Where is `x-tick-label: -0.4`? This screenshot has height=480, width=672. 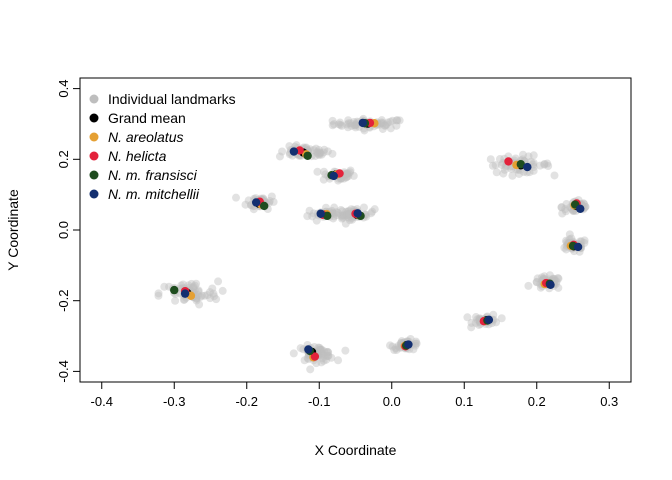
x-tick-label: -0.4 is located at coordinates (102, 401).